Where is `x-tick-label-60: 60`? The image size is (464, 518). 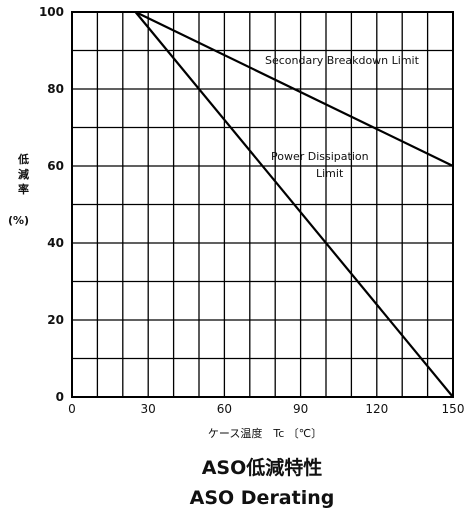 x-tick-label-60: 60 is located at coordinates (224, 409).